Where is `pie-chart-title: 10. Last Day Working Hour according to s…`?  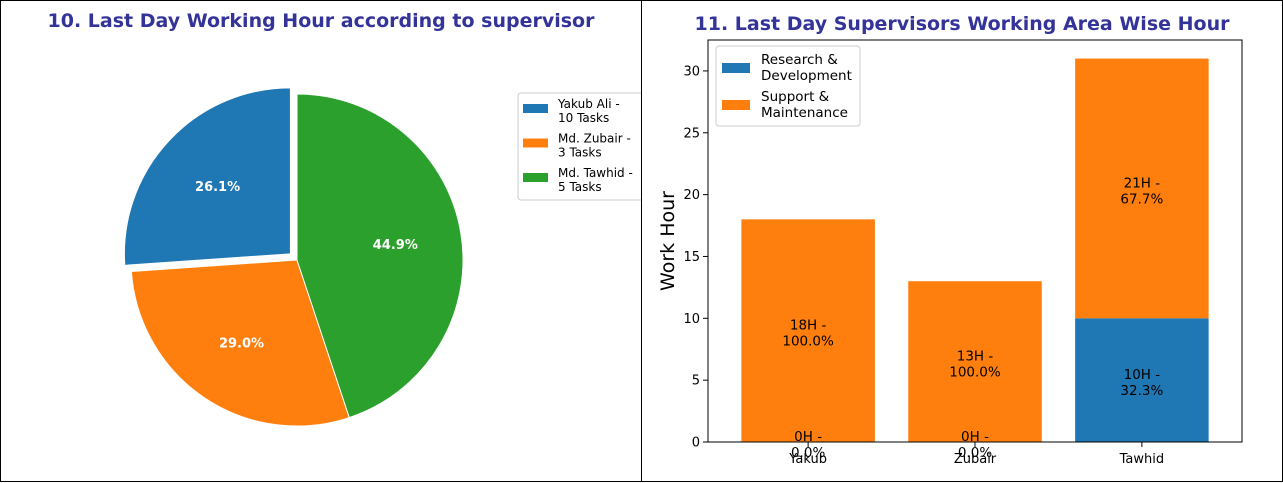
pie-chart-title: 10. Last Day Working Hour according to s… is located at coordinates (321, 21).